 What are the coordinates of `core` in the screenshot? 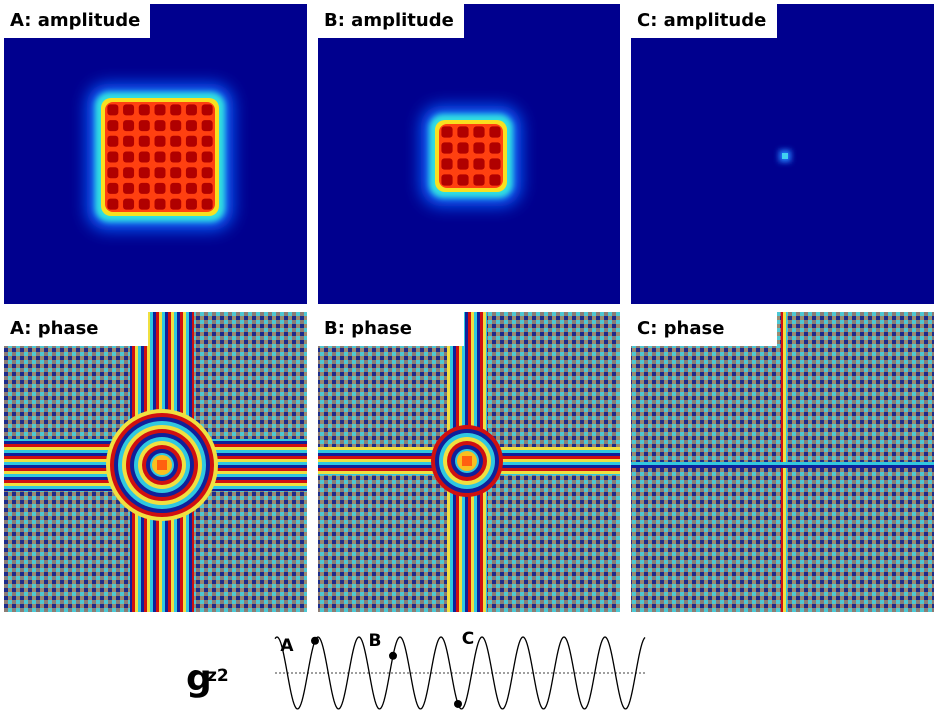 It's located at (471, 156).